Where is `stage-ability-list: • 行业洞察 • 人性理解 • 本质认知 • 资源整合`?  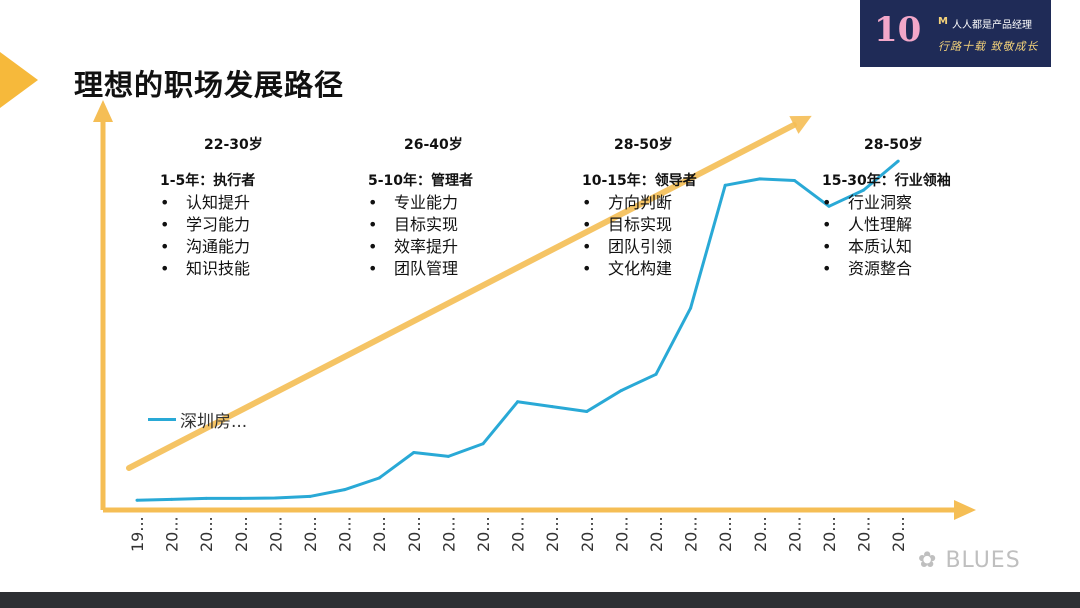 stage-ability-list: • 行业洞察 • 人性理解 • 本质认知 • 资源整合 is located at coordinates (867, 236).